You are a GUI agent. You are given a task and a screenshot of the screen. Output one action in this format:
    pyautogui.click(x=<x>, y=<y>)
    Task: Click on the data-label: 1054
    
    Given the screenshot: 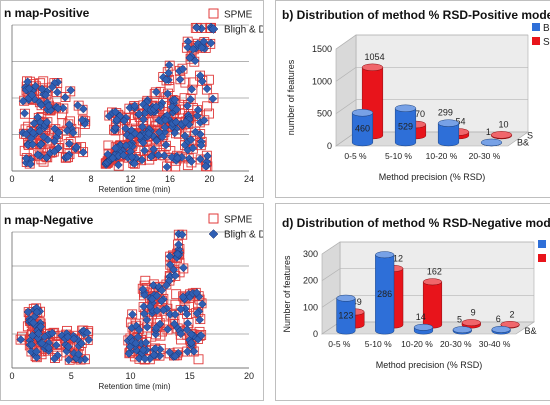 What is the action you would take?
    pyautogui.click(x=375, y=57)
    